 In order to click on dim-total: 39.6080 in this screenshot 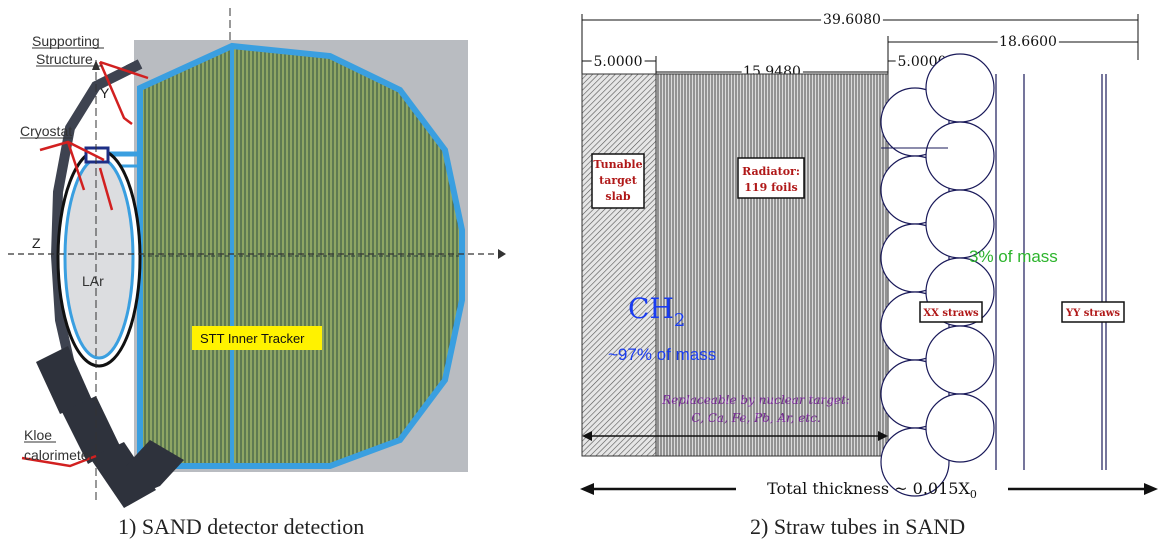, I will do `click(852, 20)`.